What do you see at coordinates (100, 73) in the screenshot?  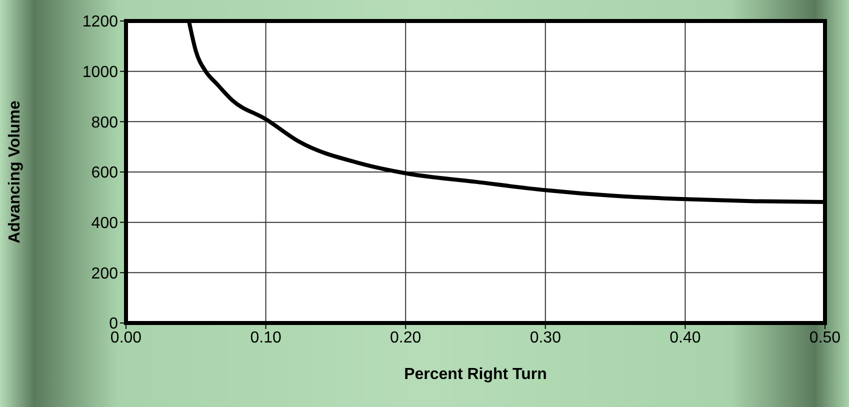 I see `y-tick-label: 1000` at bounding box center [100, 73].